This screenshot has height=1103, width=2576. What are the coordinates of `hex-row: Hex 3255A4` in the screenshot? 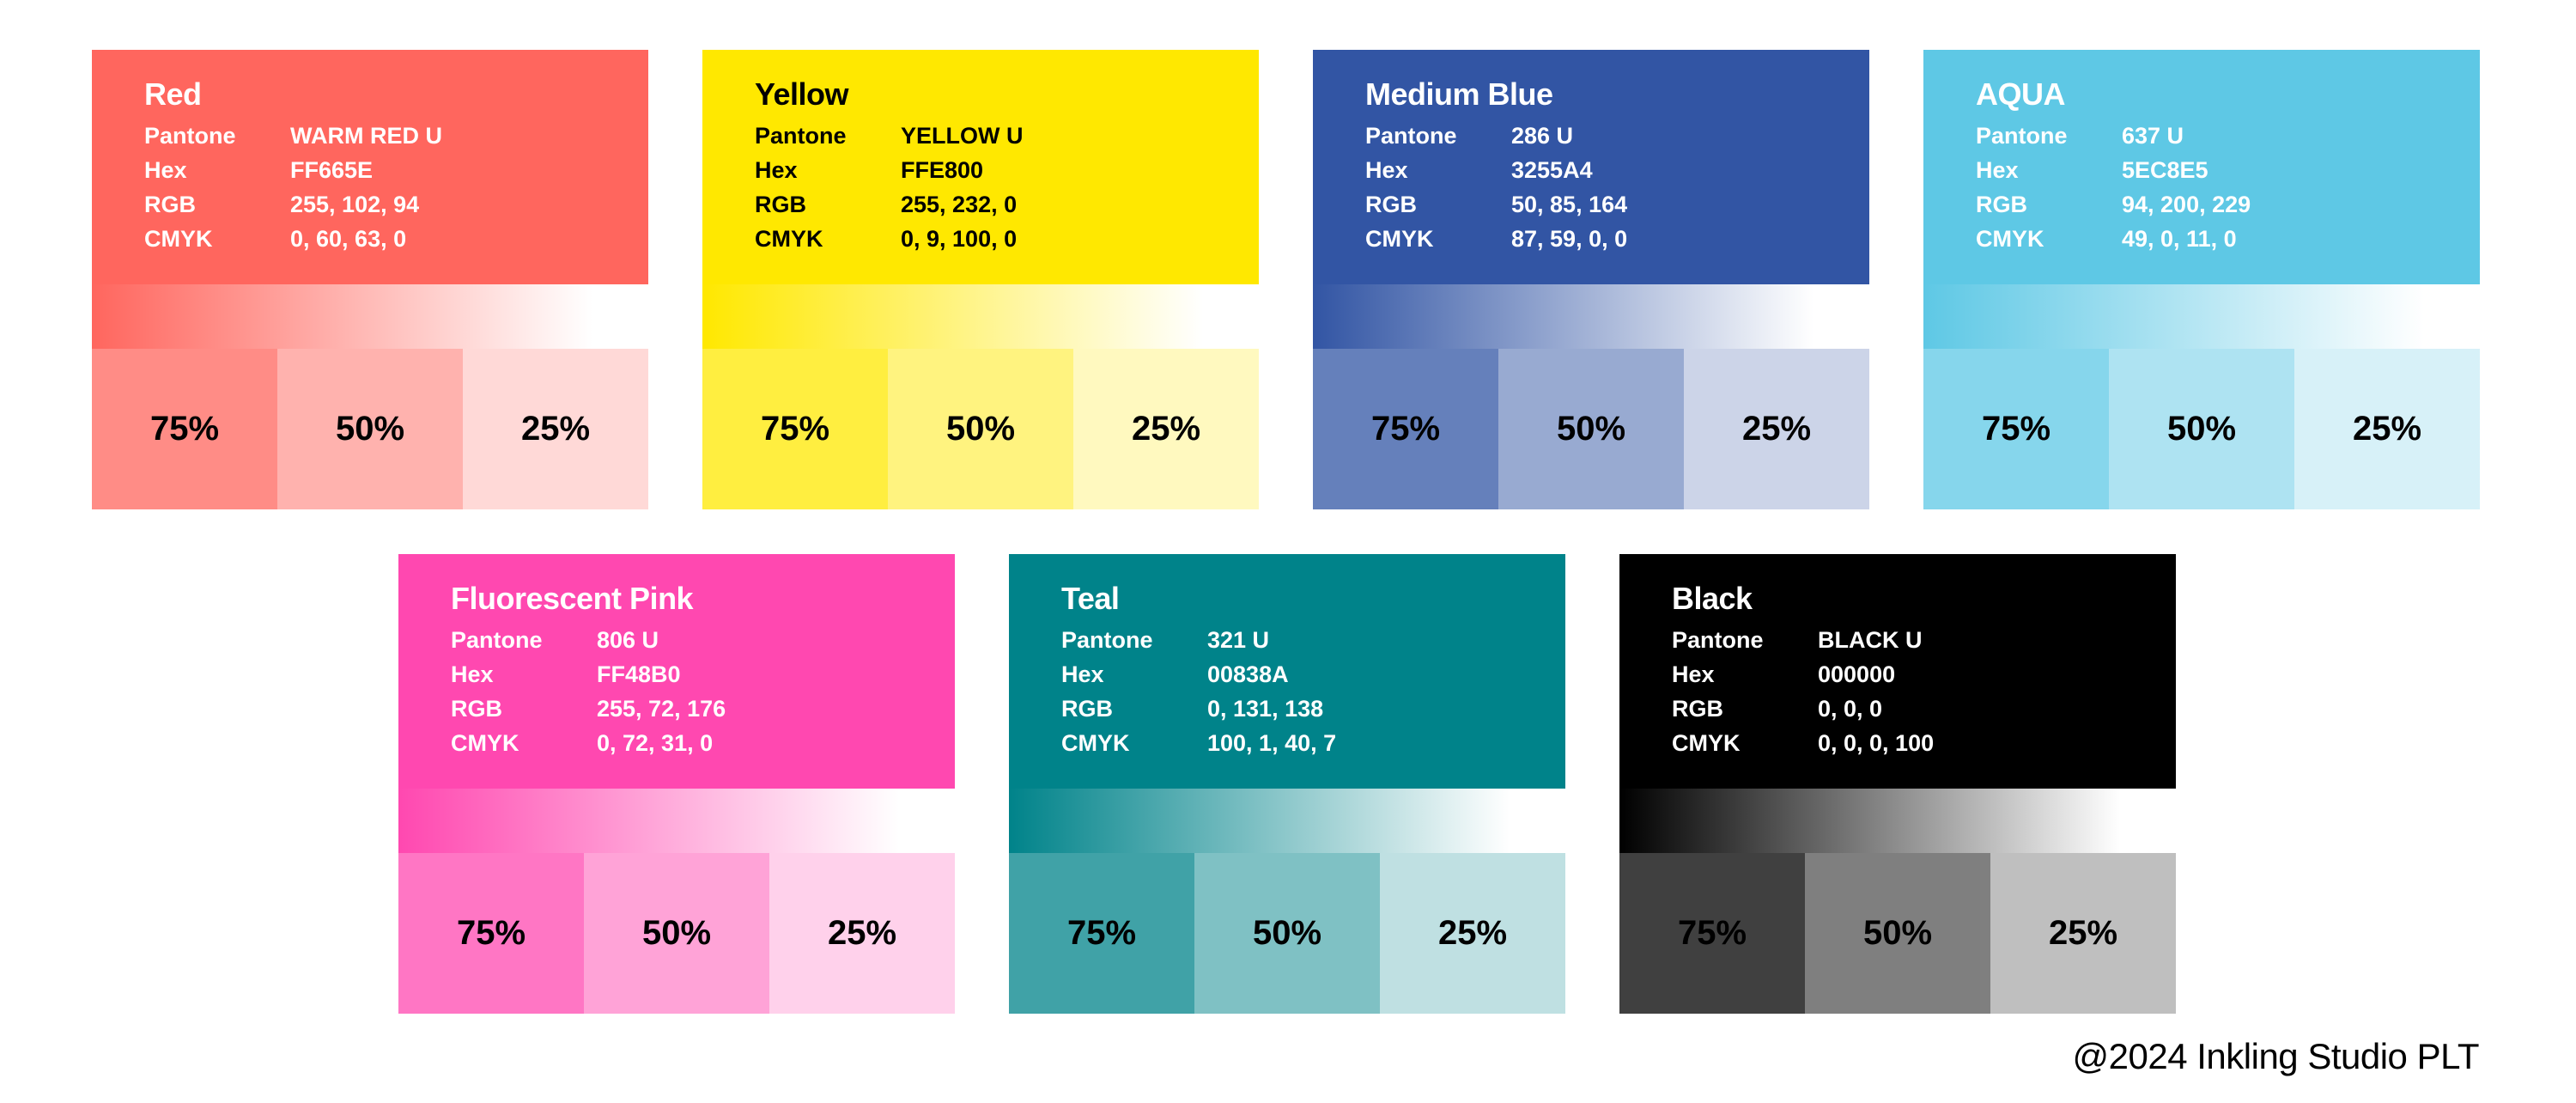 It's located at (1605, 170).